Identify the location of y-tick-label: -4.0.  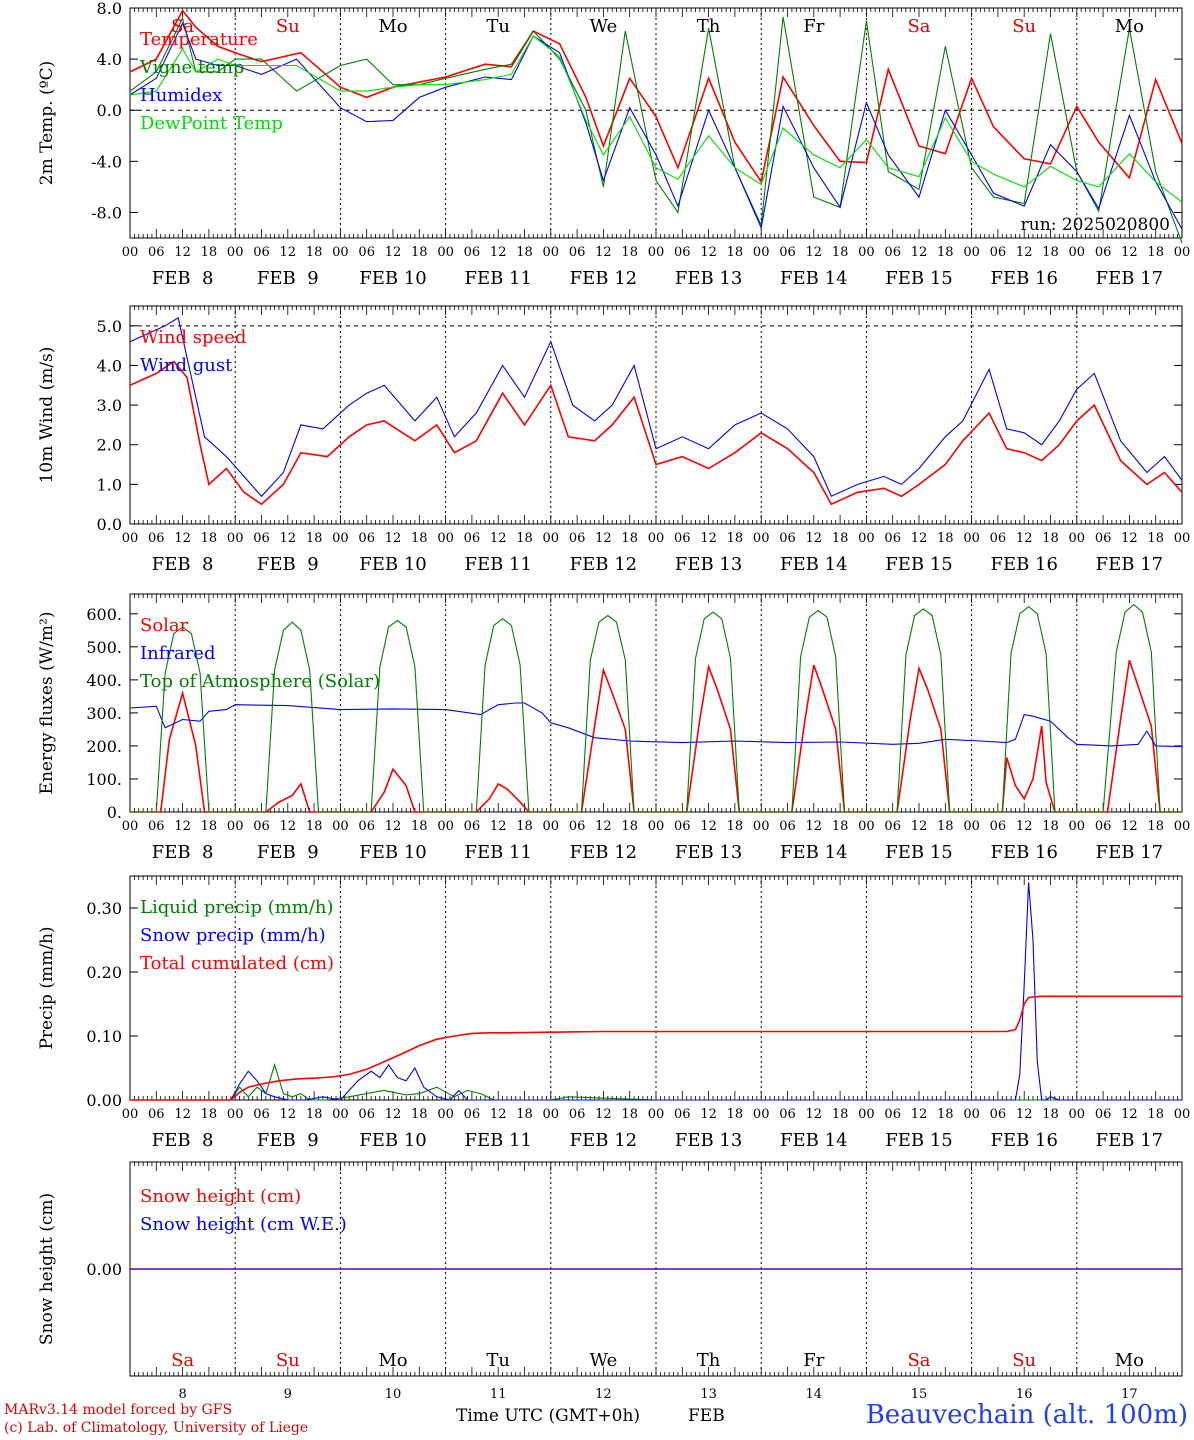
(106, 161).